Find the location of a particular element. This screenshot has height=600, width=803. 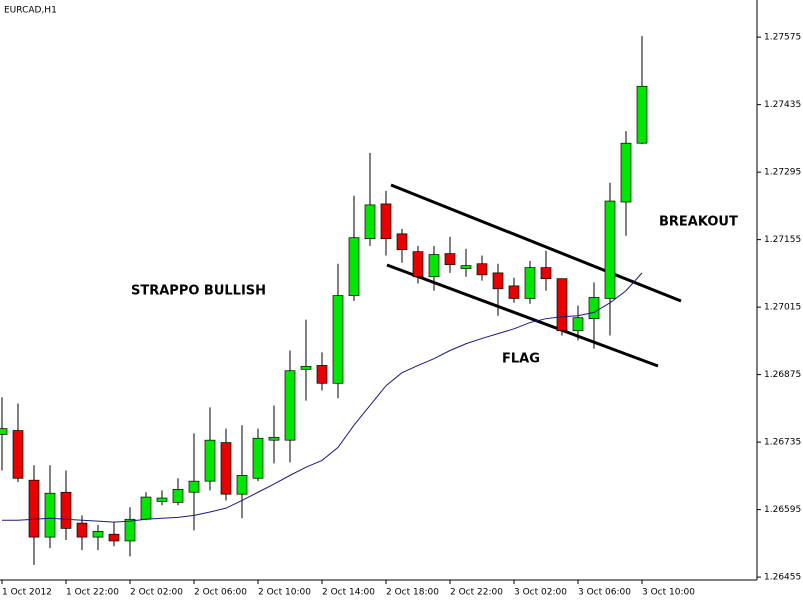

x-tick-label: 2 Oct 22:00 is located at coordinates (476, 593).